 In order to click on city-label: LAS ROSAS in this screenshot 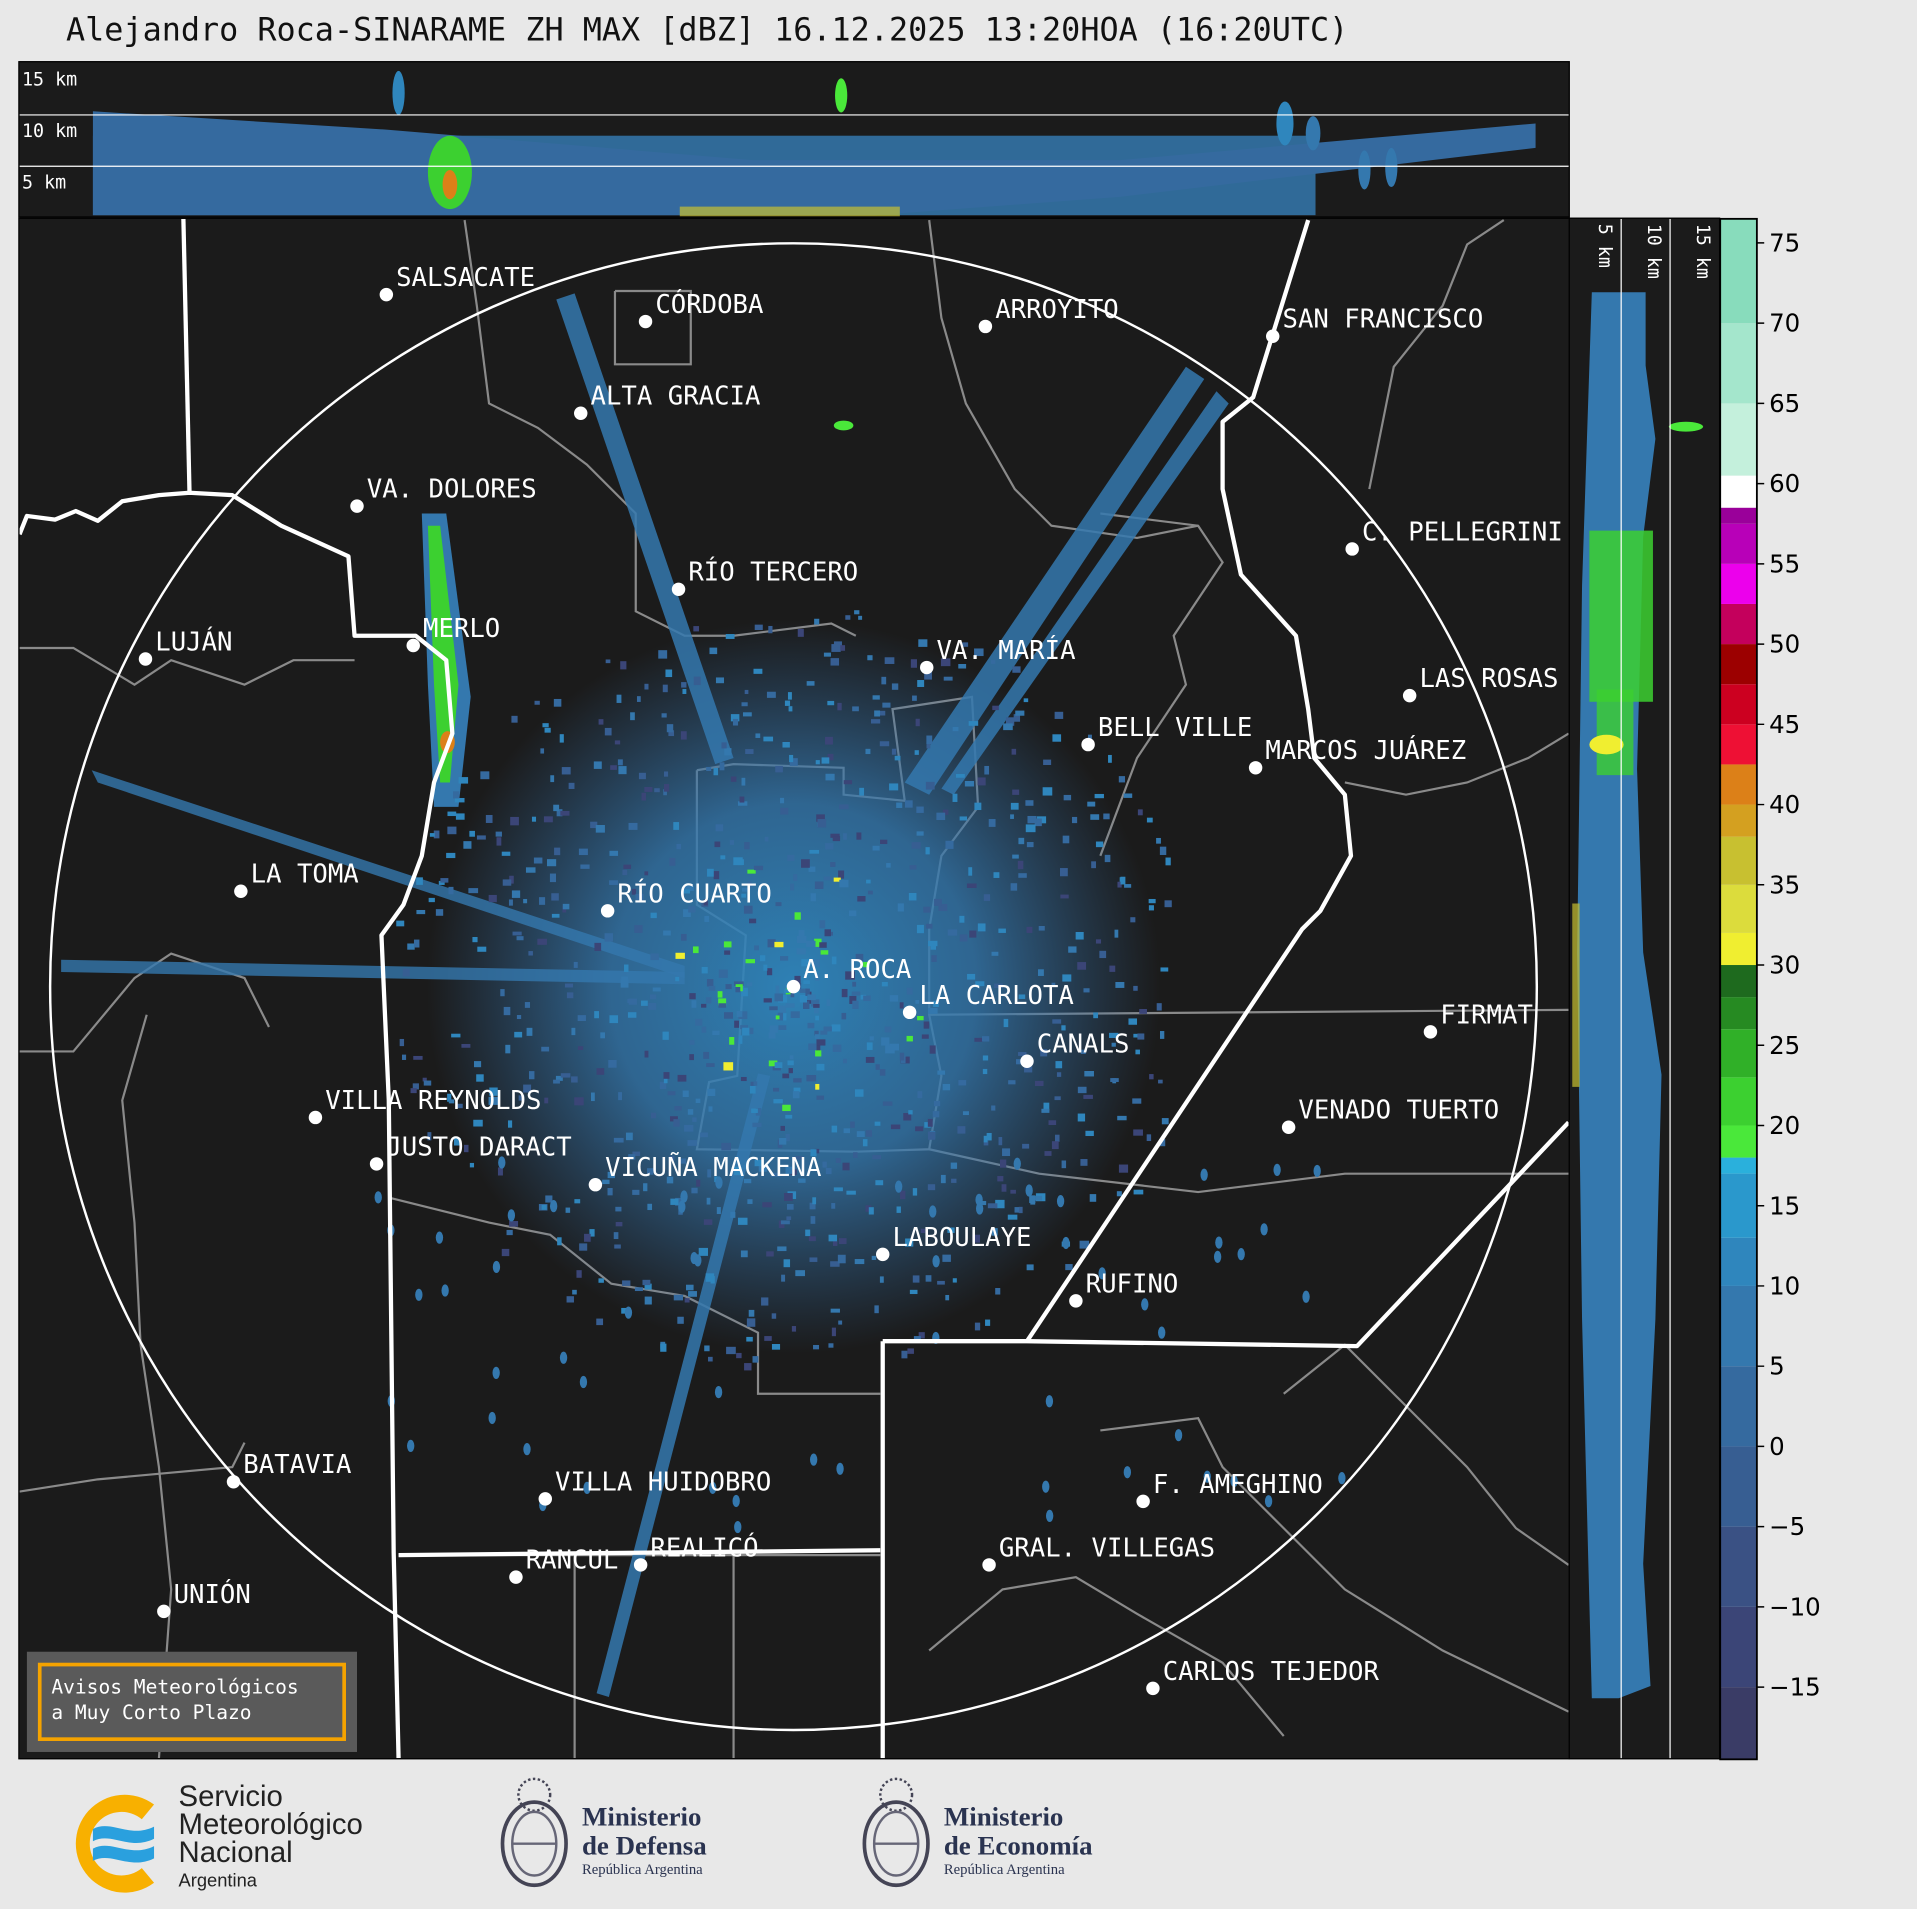, I will do `click(1488, 679)`.